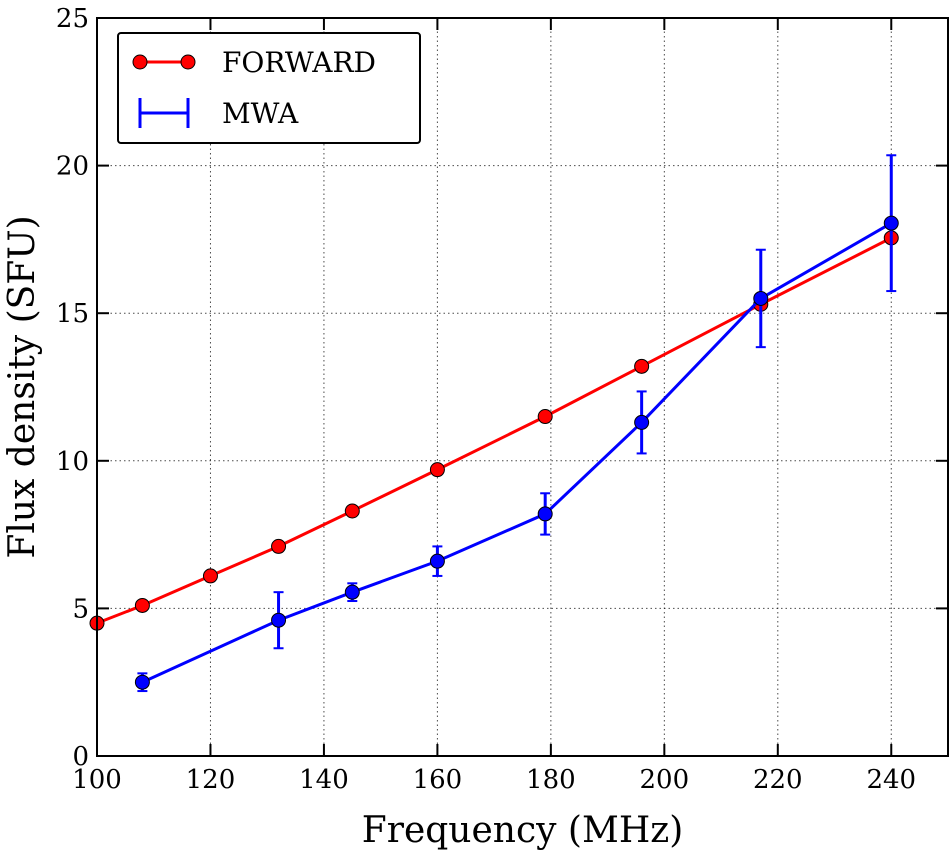 This screenshot has height=851, width=951. What do you see at coordinates (438, 780) in the screenshot?
I see `x-tick-label: 160` at bounding box center [438, 780].